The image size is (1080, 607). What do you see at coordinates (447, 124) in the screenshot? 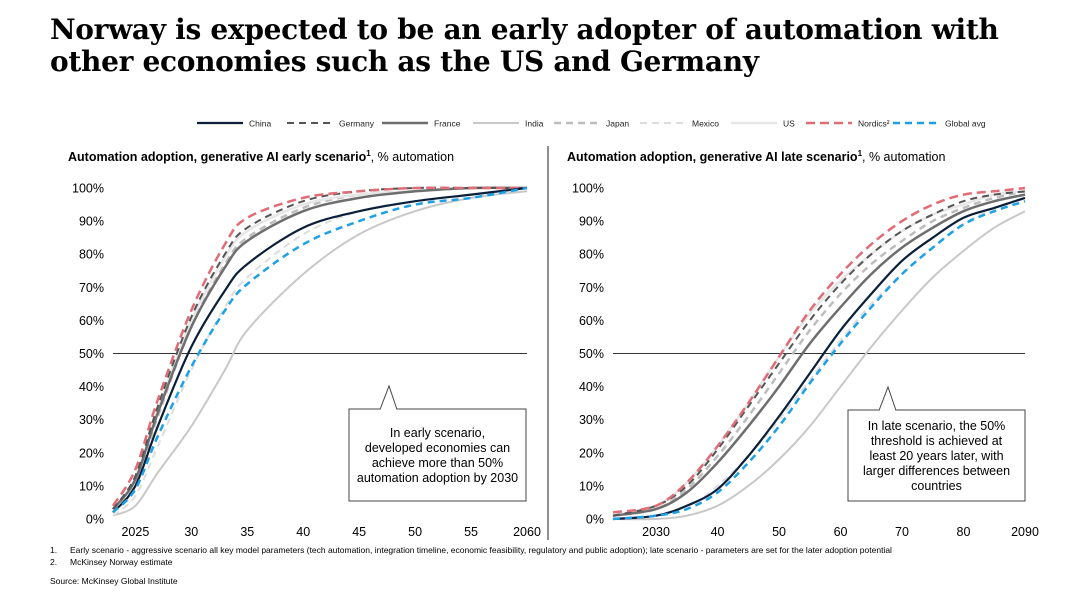
I see `legend-label: France` at bounding box center [447, 124].